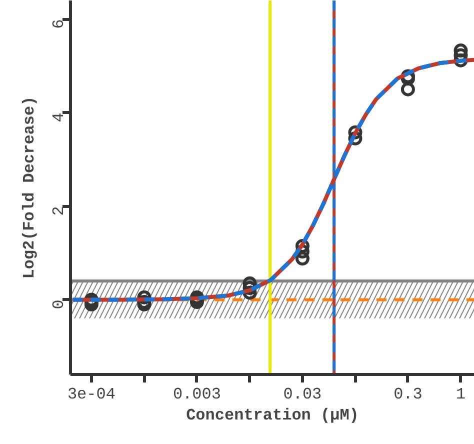 This screenshot has width=474, height=444. I want to click on x-axis-title: Concentration (µM), so click(272, 415).